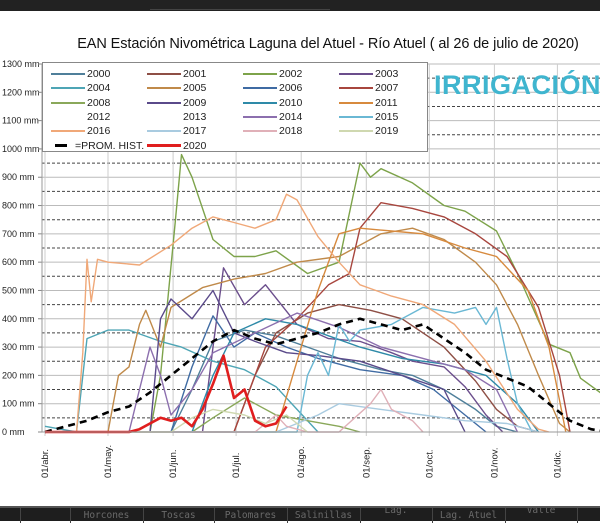 The image size is (600, 523). What do you see at coordinates (541, 515) in the screenshot?
I see `table-cell: Valle` at bounding box center [541, 515].